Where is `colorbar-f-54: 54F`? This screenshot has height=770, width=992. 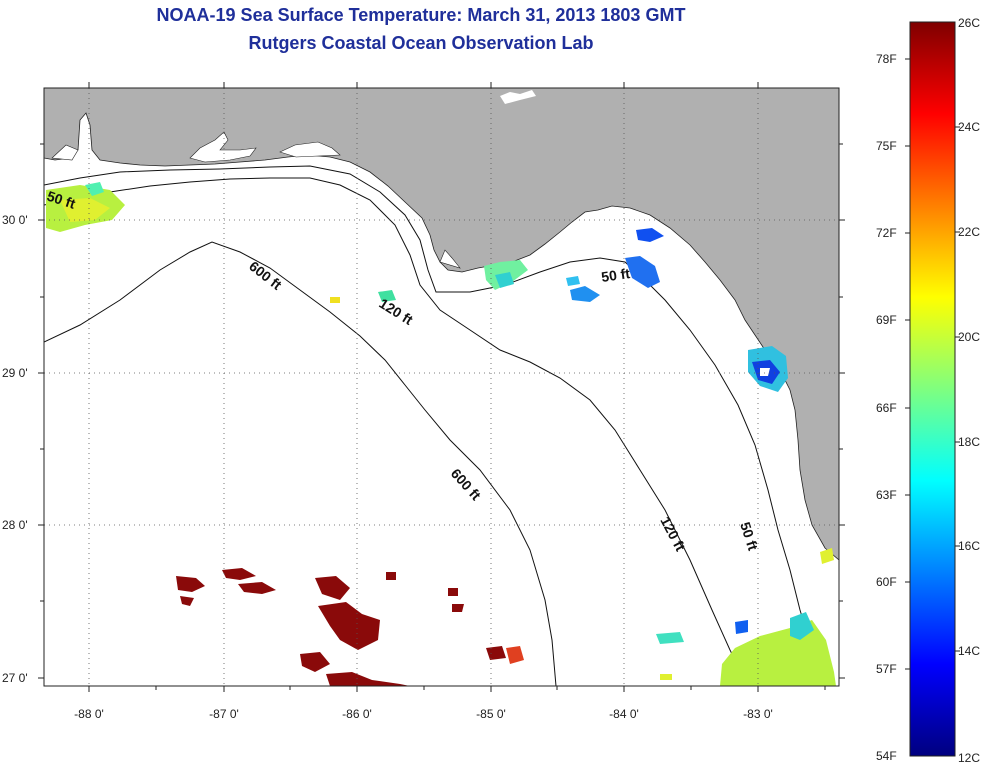 colorbar-f-54: 54F is located at coordinates (886, 756).